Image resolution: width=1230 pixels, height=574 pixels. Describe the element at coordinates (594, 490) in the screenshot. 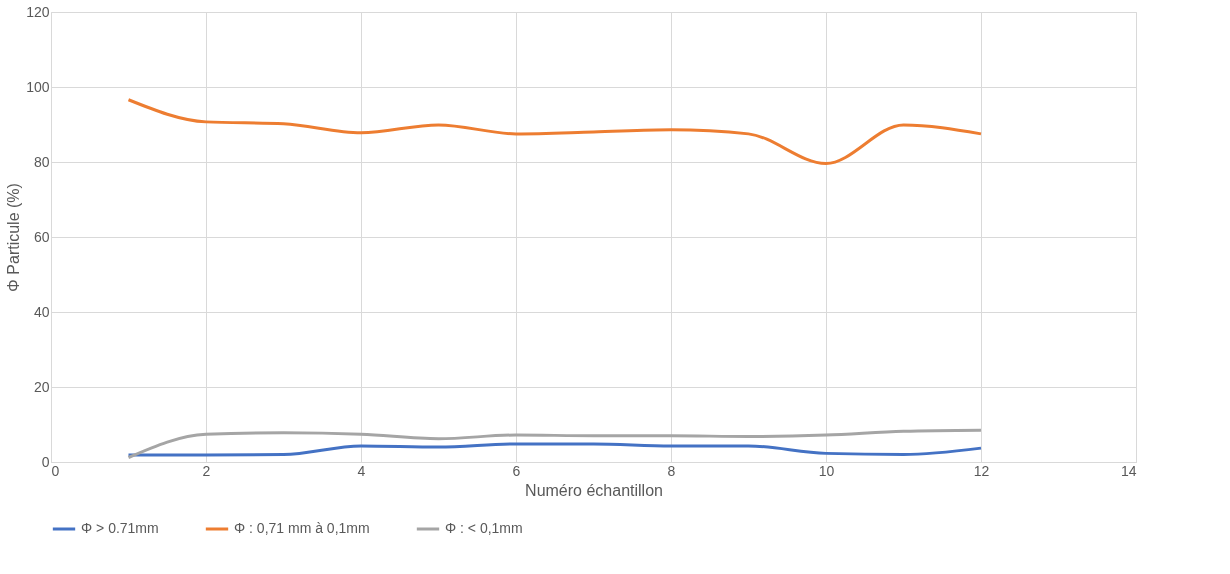

I see `x-axis-title: Numéro échantillon` at that location.